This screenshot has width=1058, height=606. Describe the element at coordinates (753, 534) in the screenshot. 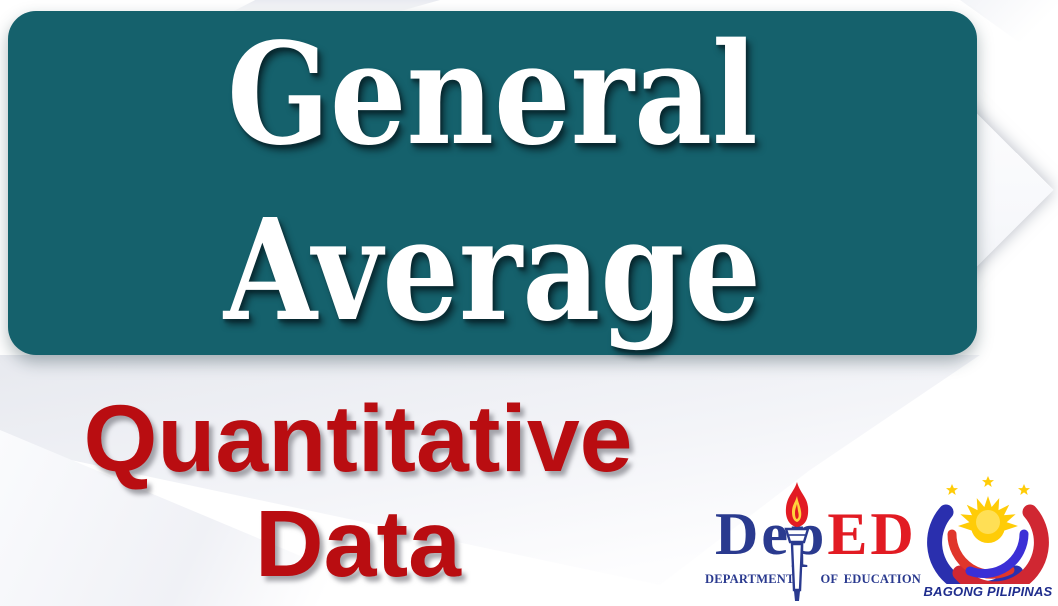

I see `deped-word-de: De` at that location.